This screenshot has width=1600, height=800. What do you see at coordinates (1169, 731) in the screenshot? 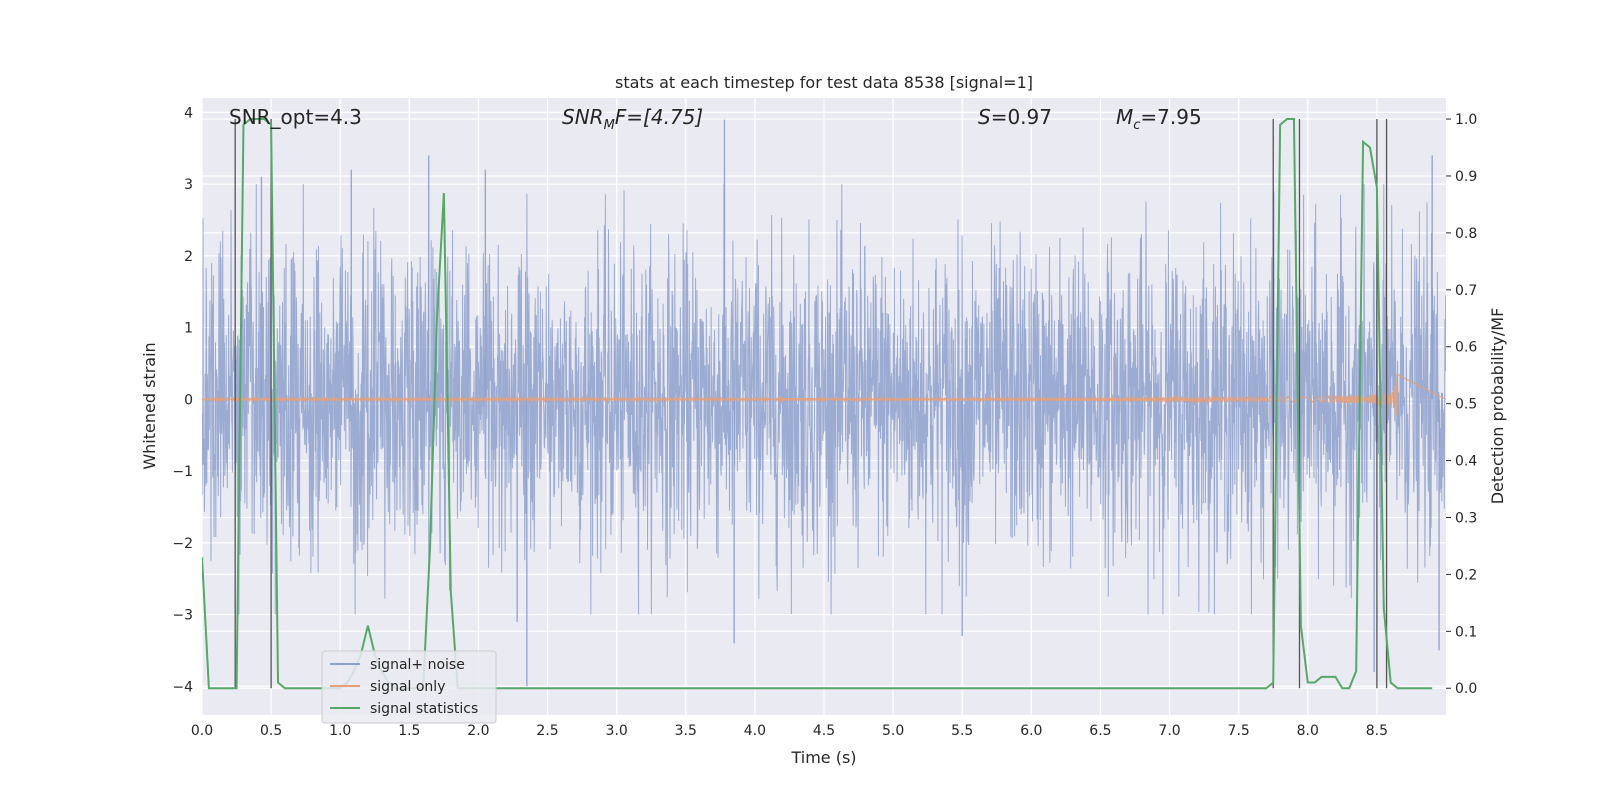
I see `x-tick-label: 7.0` at bounding box center [1169, 731].